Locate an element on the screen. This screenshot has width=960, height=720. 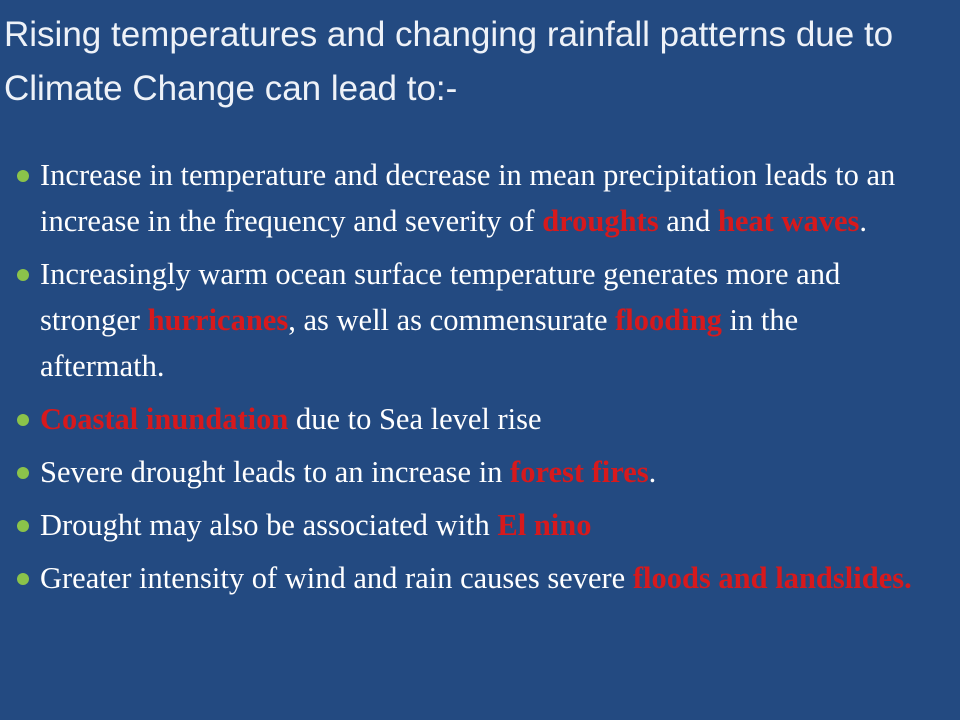
bullet-text: due to Sea level rise is located at coordinates (415, 419).